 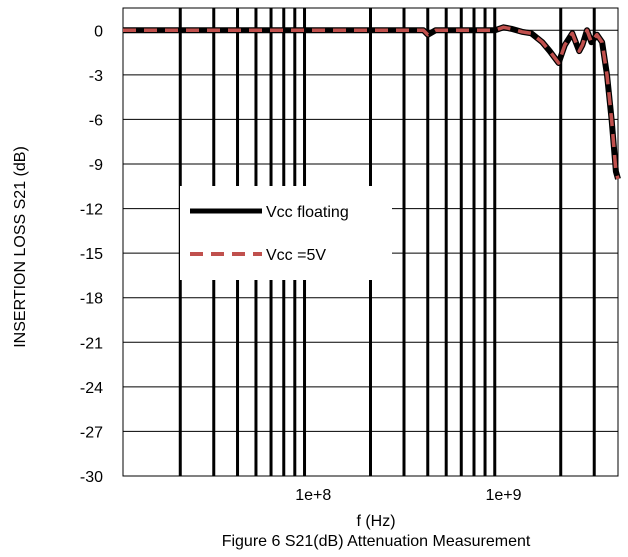 I want to click on y-tick-label: -21, so click(x=91, y=343).